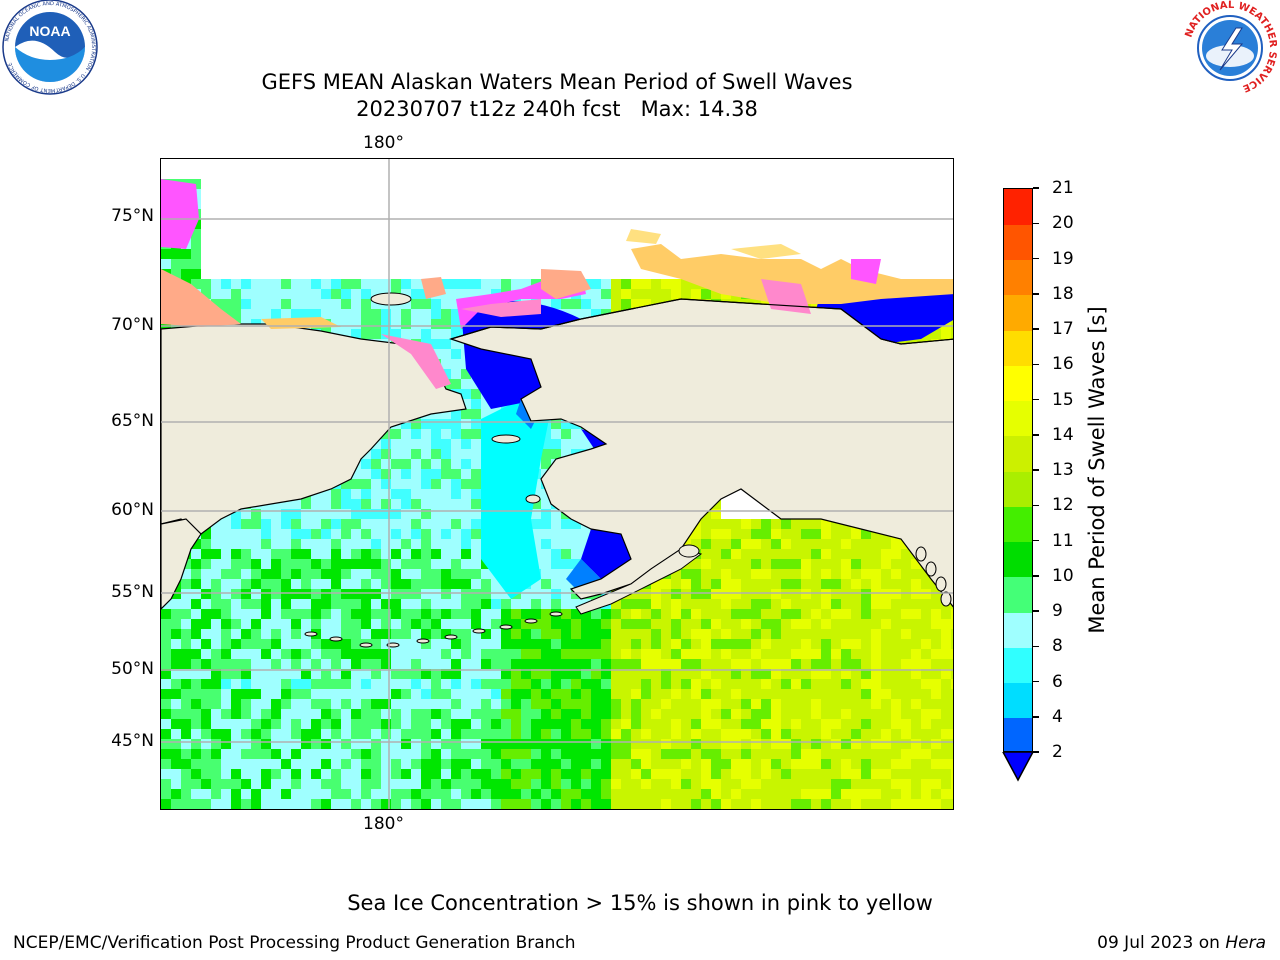  Describe the element at coordinates (132, 510) in the screenshot. I see `lat-label-60: 60°N` at that location.